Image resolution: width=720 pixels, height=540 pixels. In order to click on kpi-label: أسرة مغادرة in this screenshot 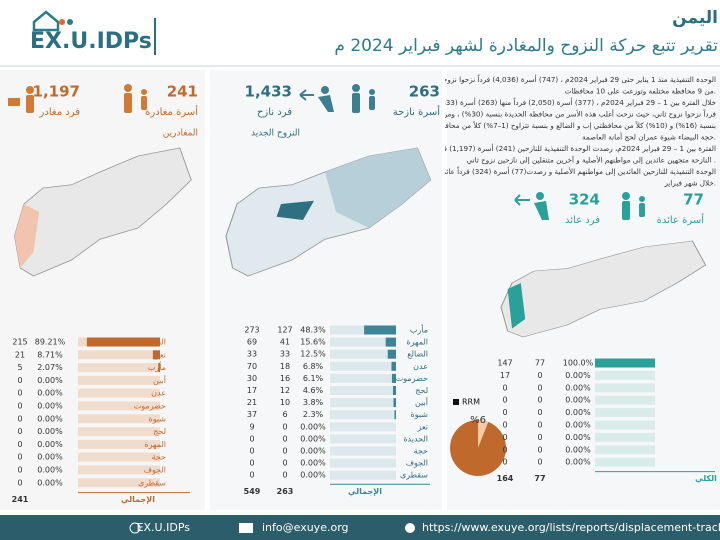, I will do `click(171, 111)`.